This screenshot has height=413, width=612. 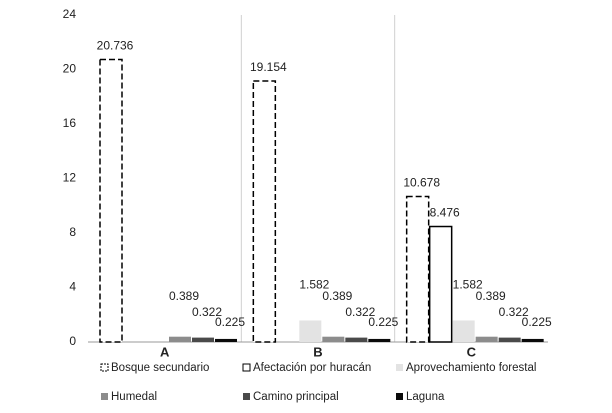 I want to click on y-tick-label: 8, so click(x=72, y=232).